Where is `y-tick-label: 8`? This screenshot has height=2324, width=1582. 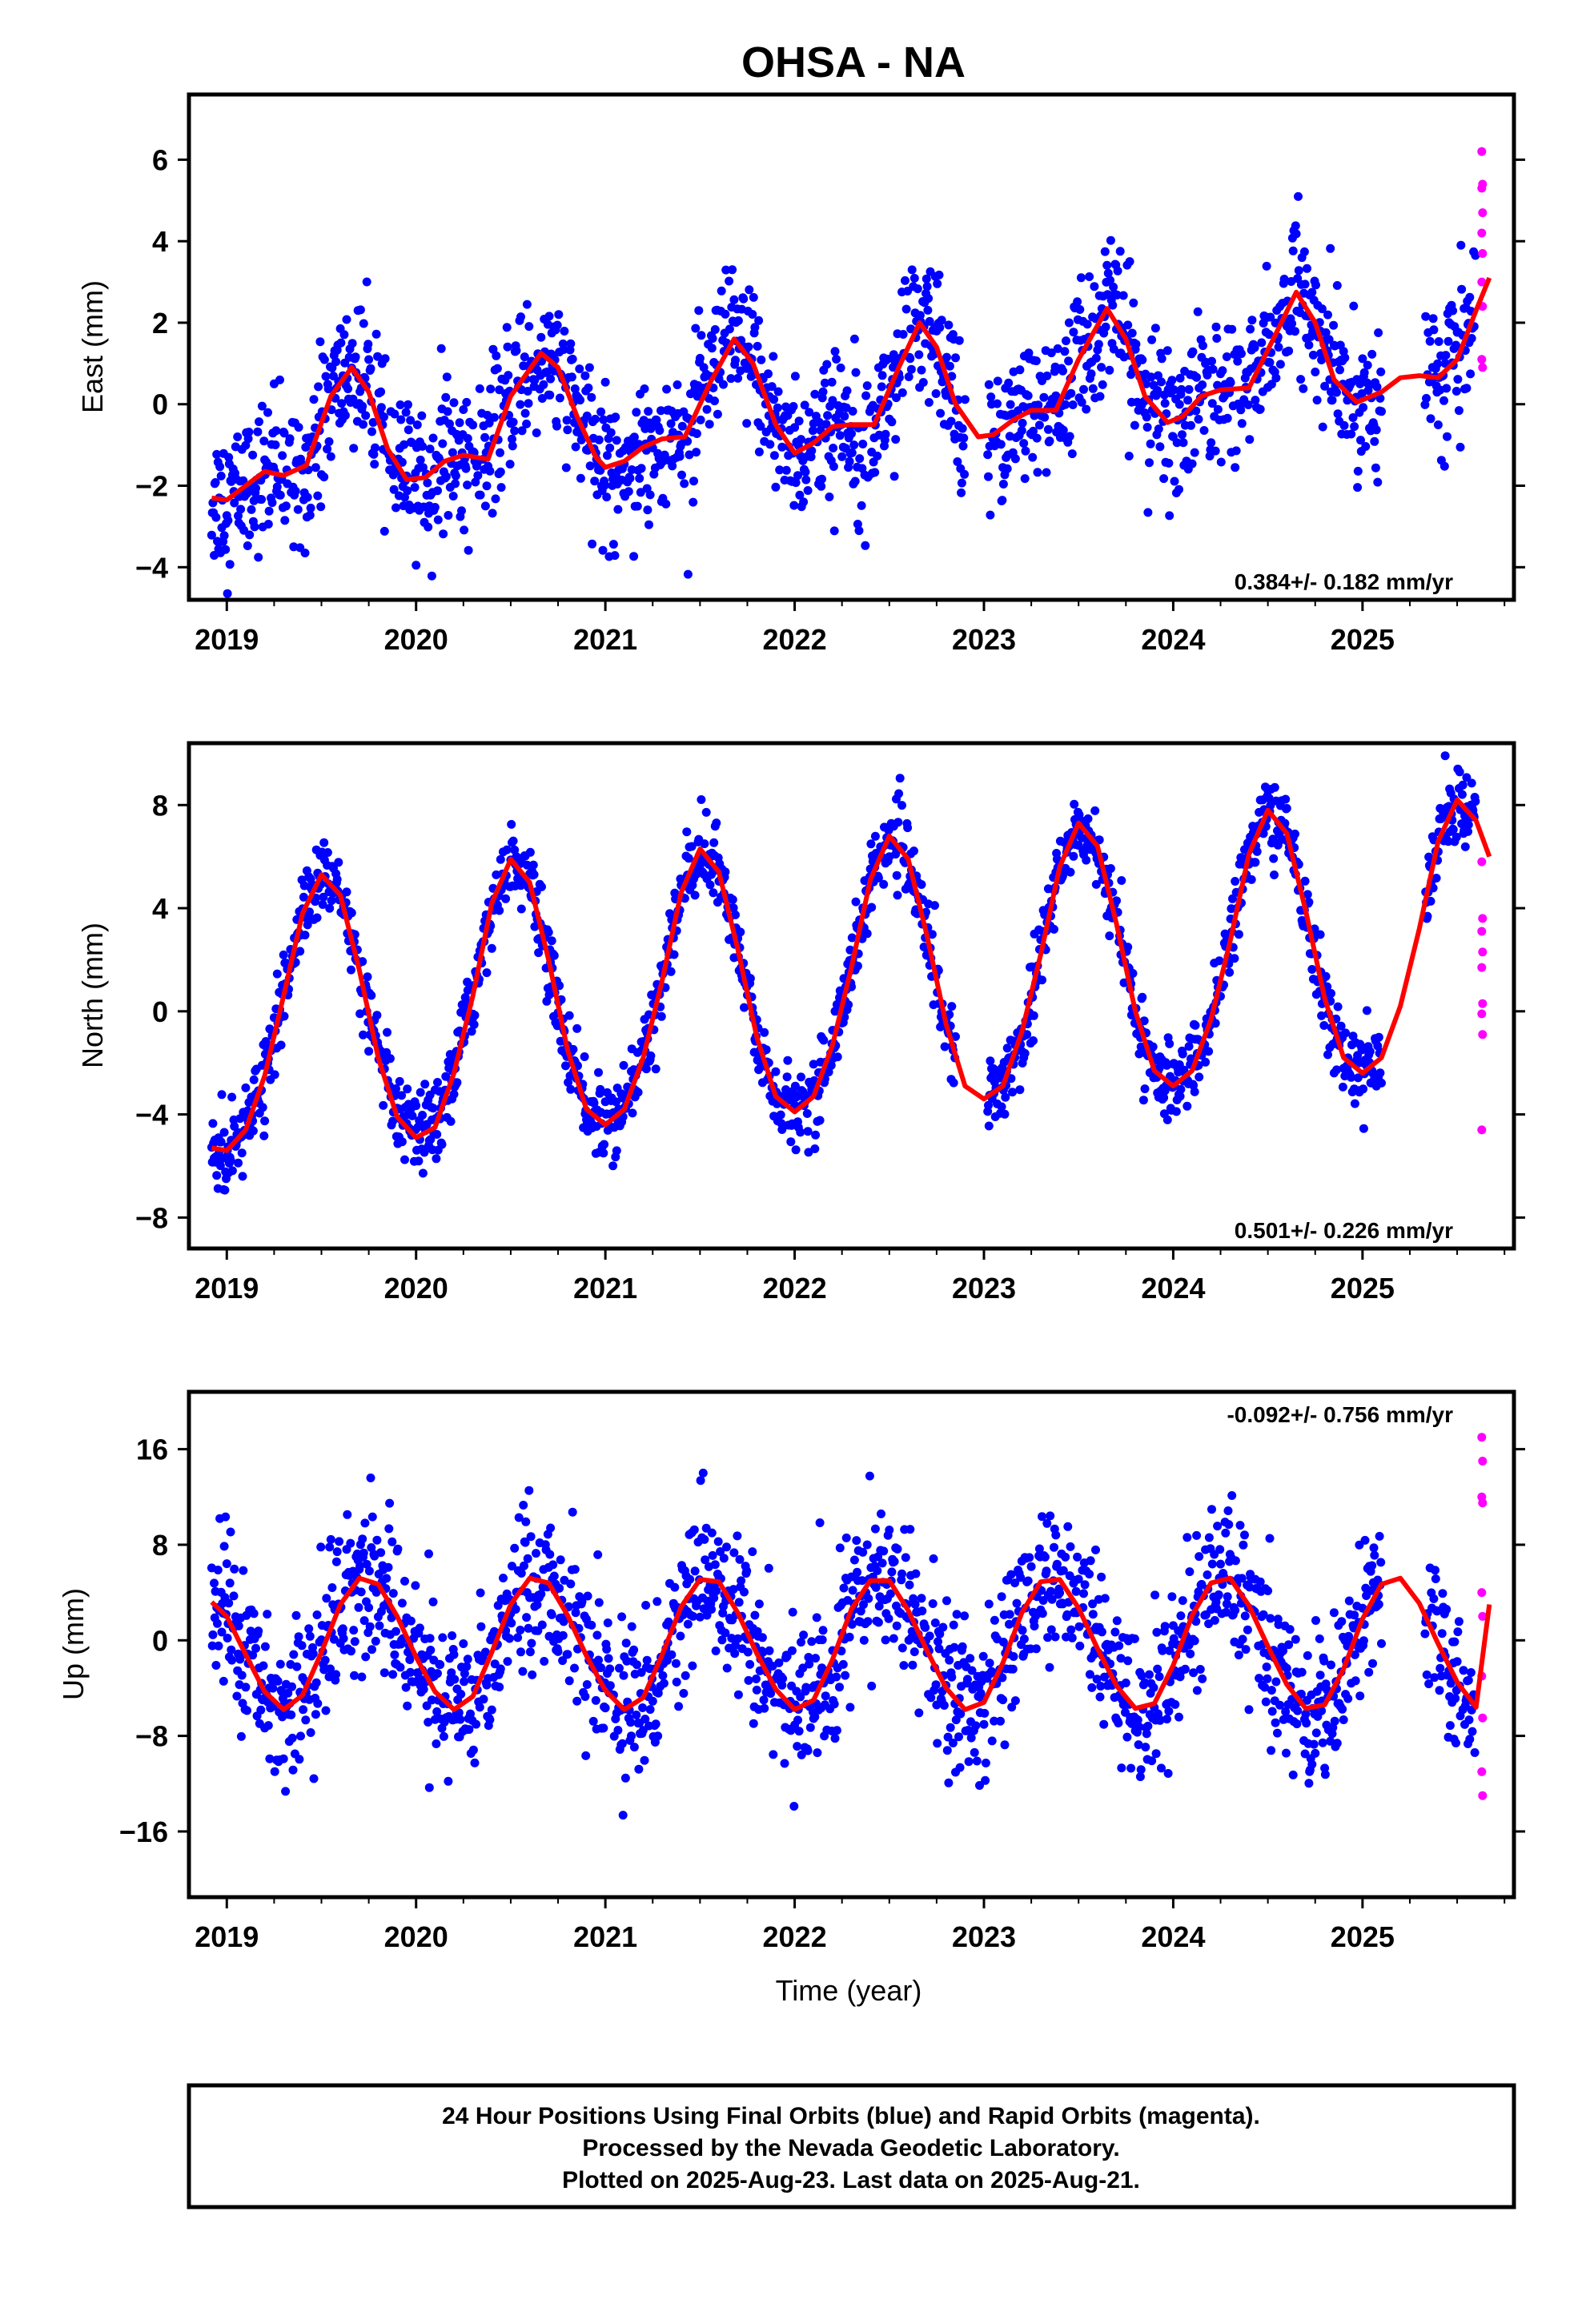 y-tick-label: 8 is located at coordinates (160, 806).